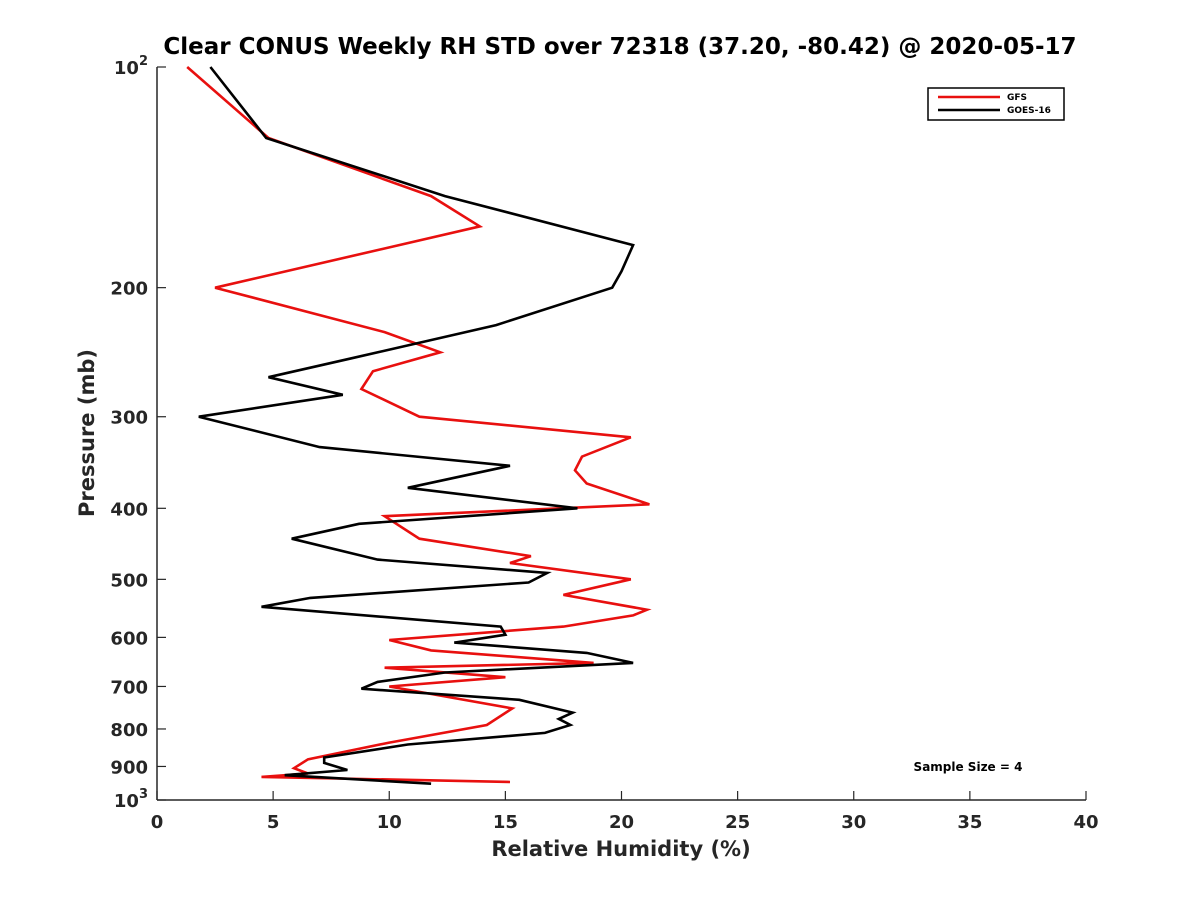  What do you see at coordinates (129, 289) in the screenshot?
I see `y-tick-label: 200` at bounding box center [129, 289].